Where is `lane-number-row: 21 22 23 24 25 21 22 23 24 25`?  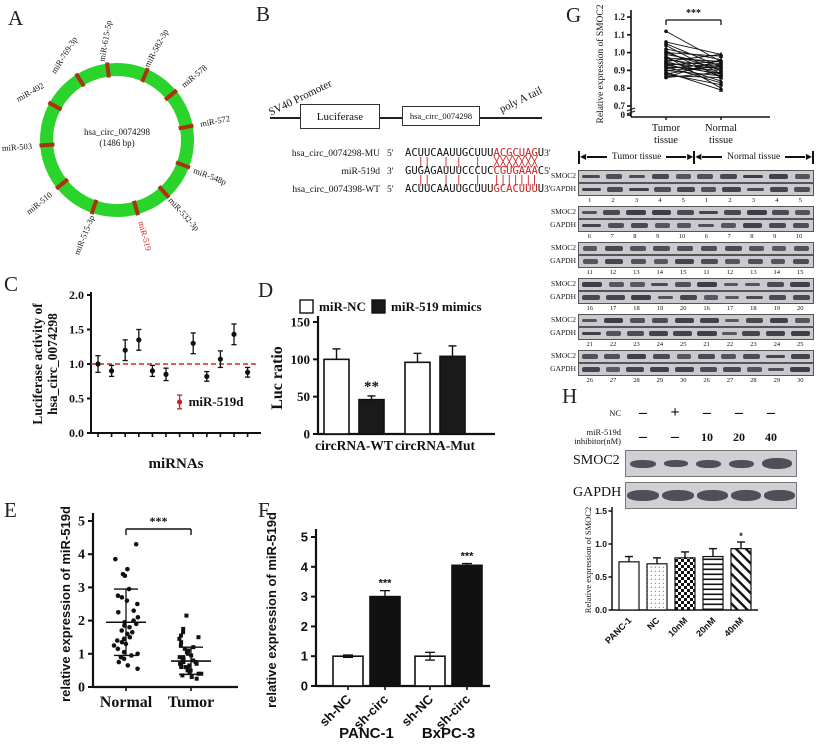
lane-number-row: 21 22 23 24 25 21 22 23 24 25 is located at coordinates (695, 344).